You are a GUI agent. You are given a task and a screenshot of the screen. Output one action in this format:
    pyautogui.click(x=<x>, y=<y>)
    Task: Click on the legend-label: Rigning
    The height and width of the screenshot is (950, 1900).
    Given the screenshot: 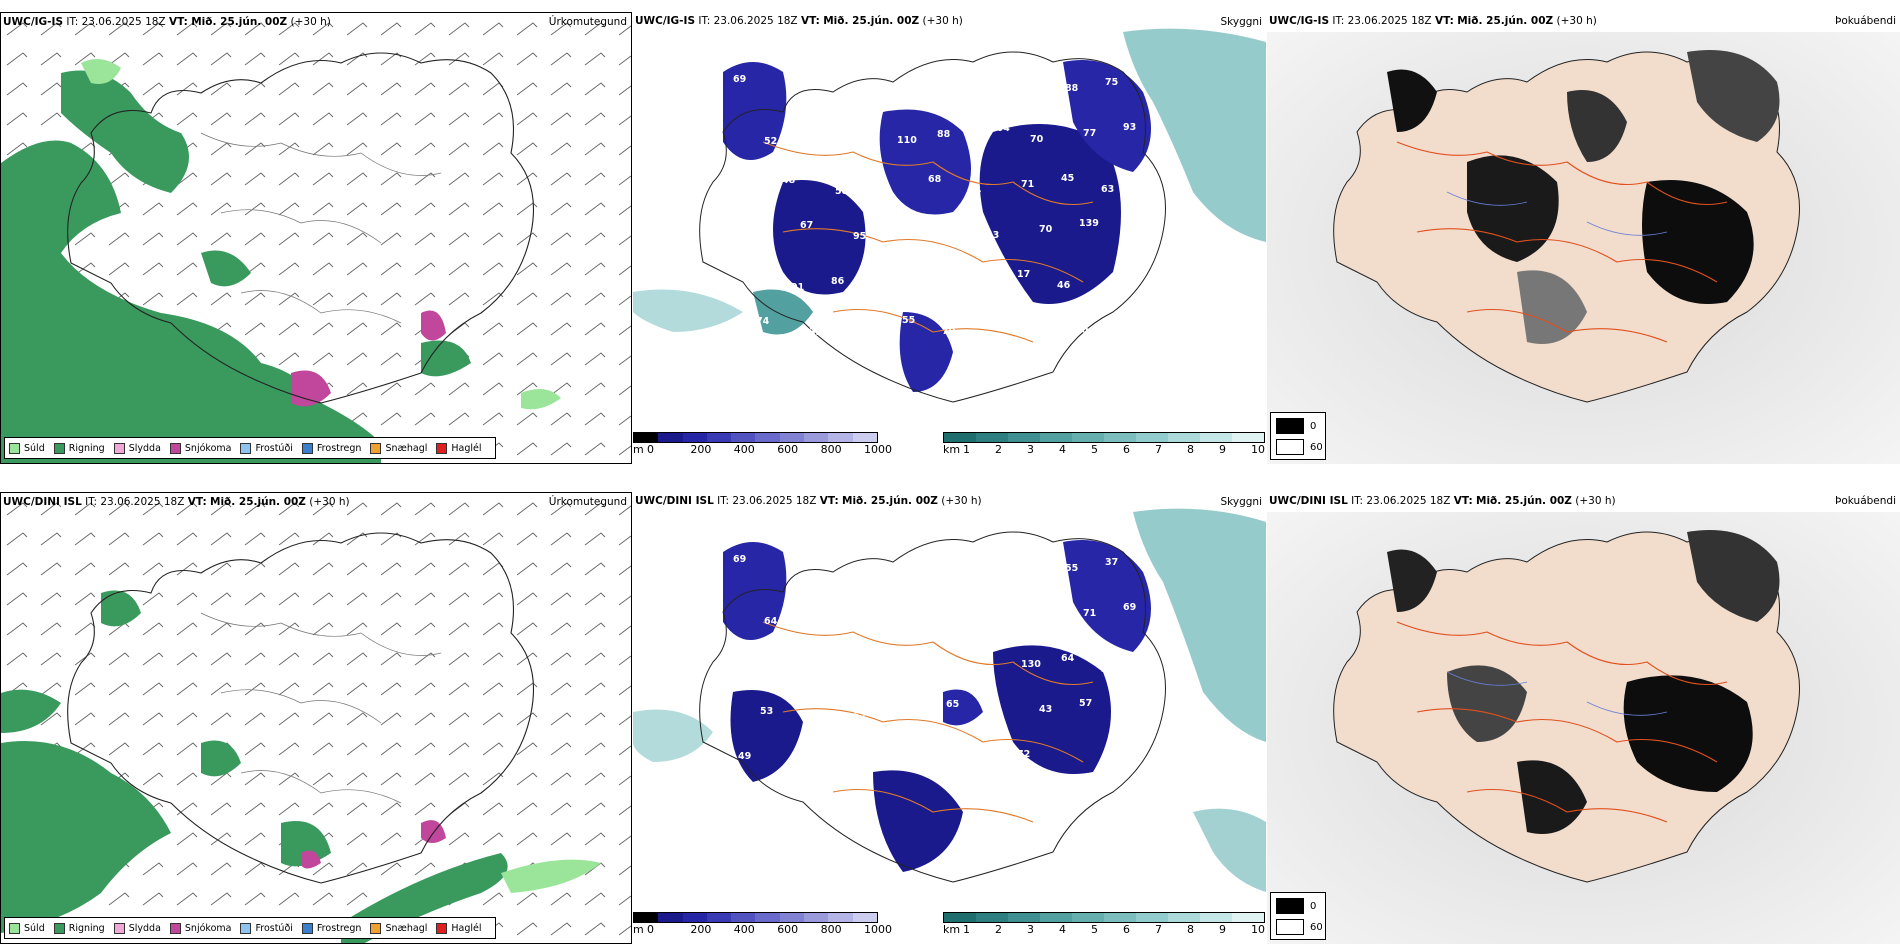 What is the action you would take?
    pyautogui.click(x=86, y=448)
    